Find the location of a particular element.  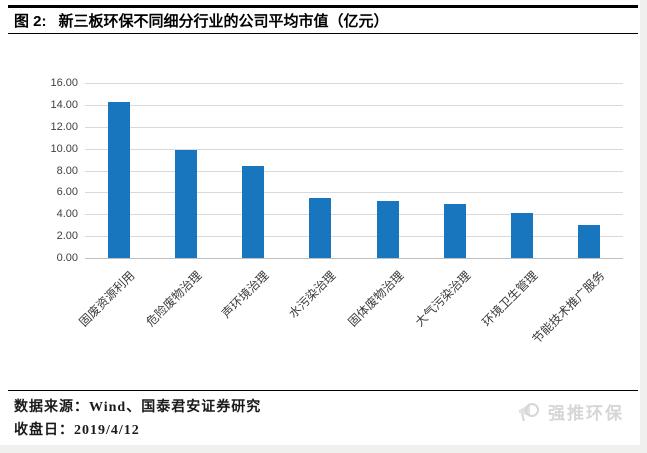

x-category-label: 声环境治理 is located at coordinates (245, 294).